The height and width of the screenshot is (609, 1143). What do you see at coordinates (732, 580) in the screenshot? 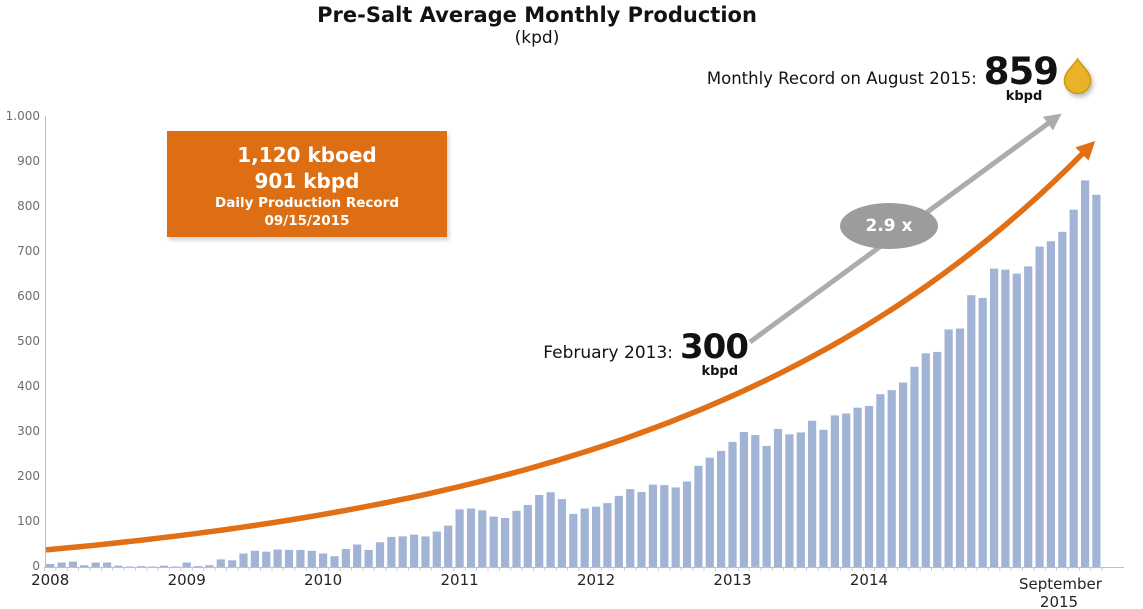
I see `x-axis-label-2013: 2013` at bounding box center [732, 580].